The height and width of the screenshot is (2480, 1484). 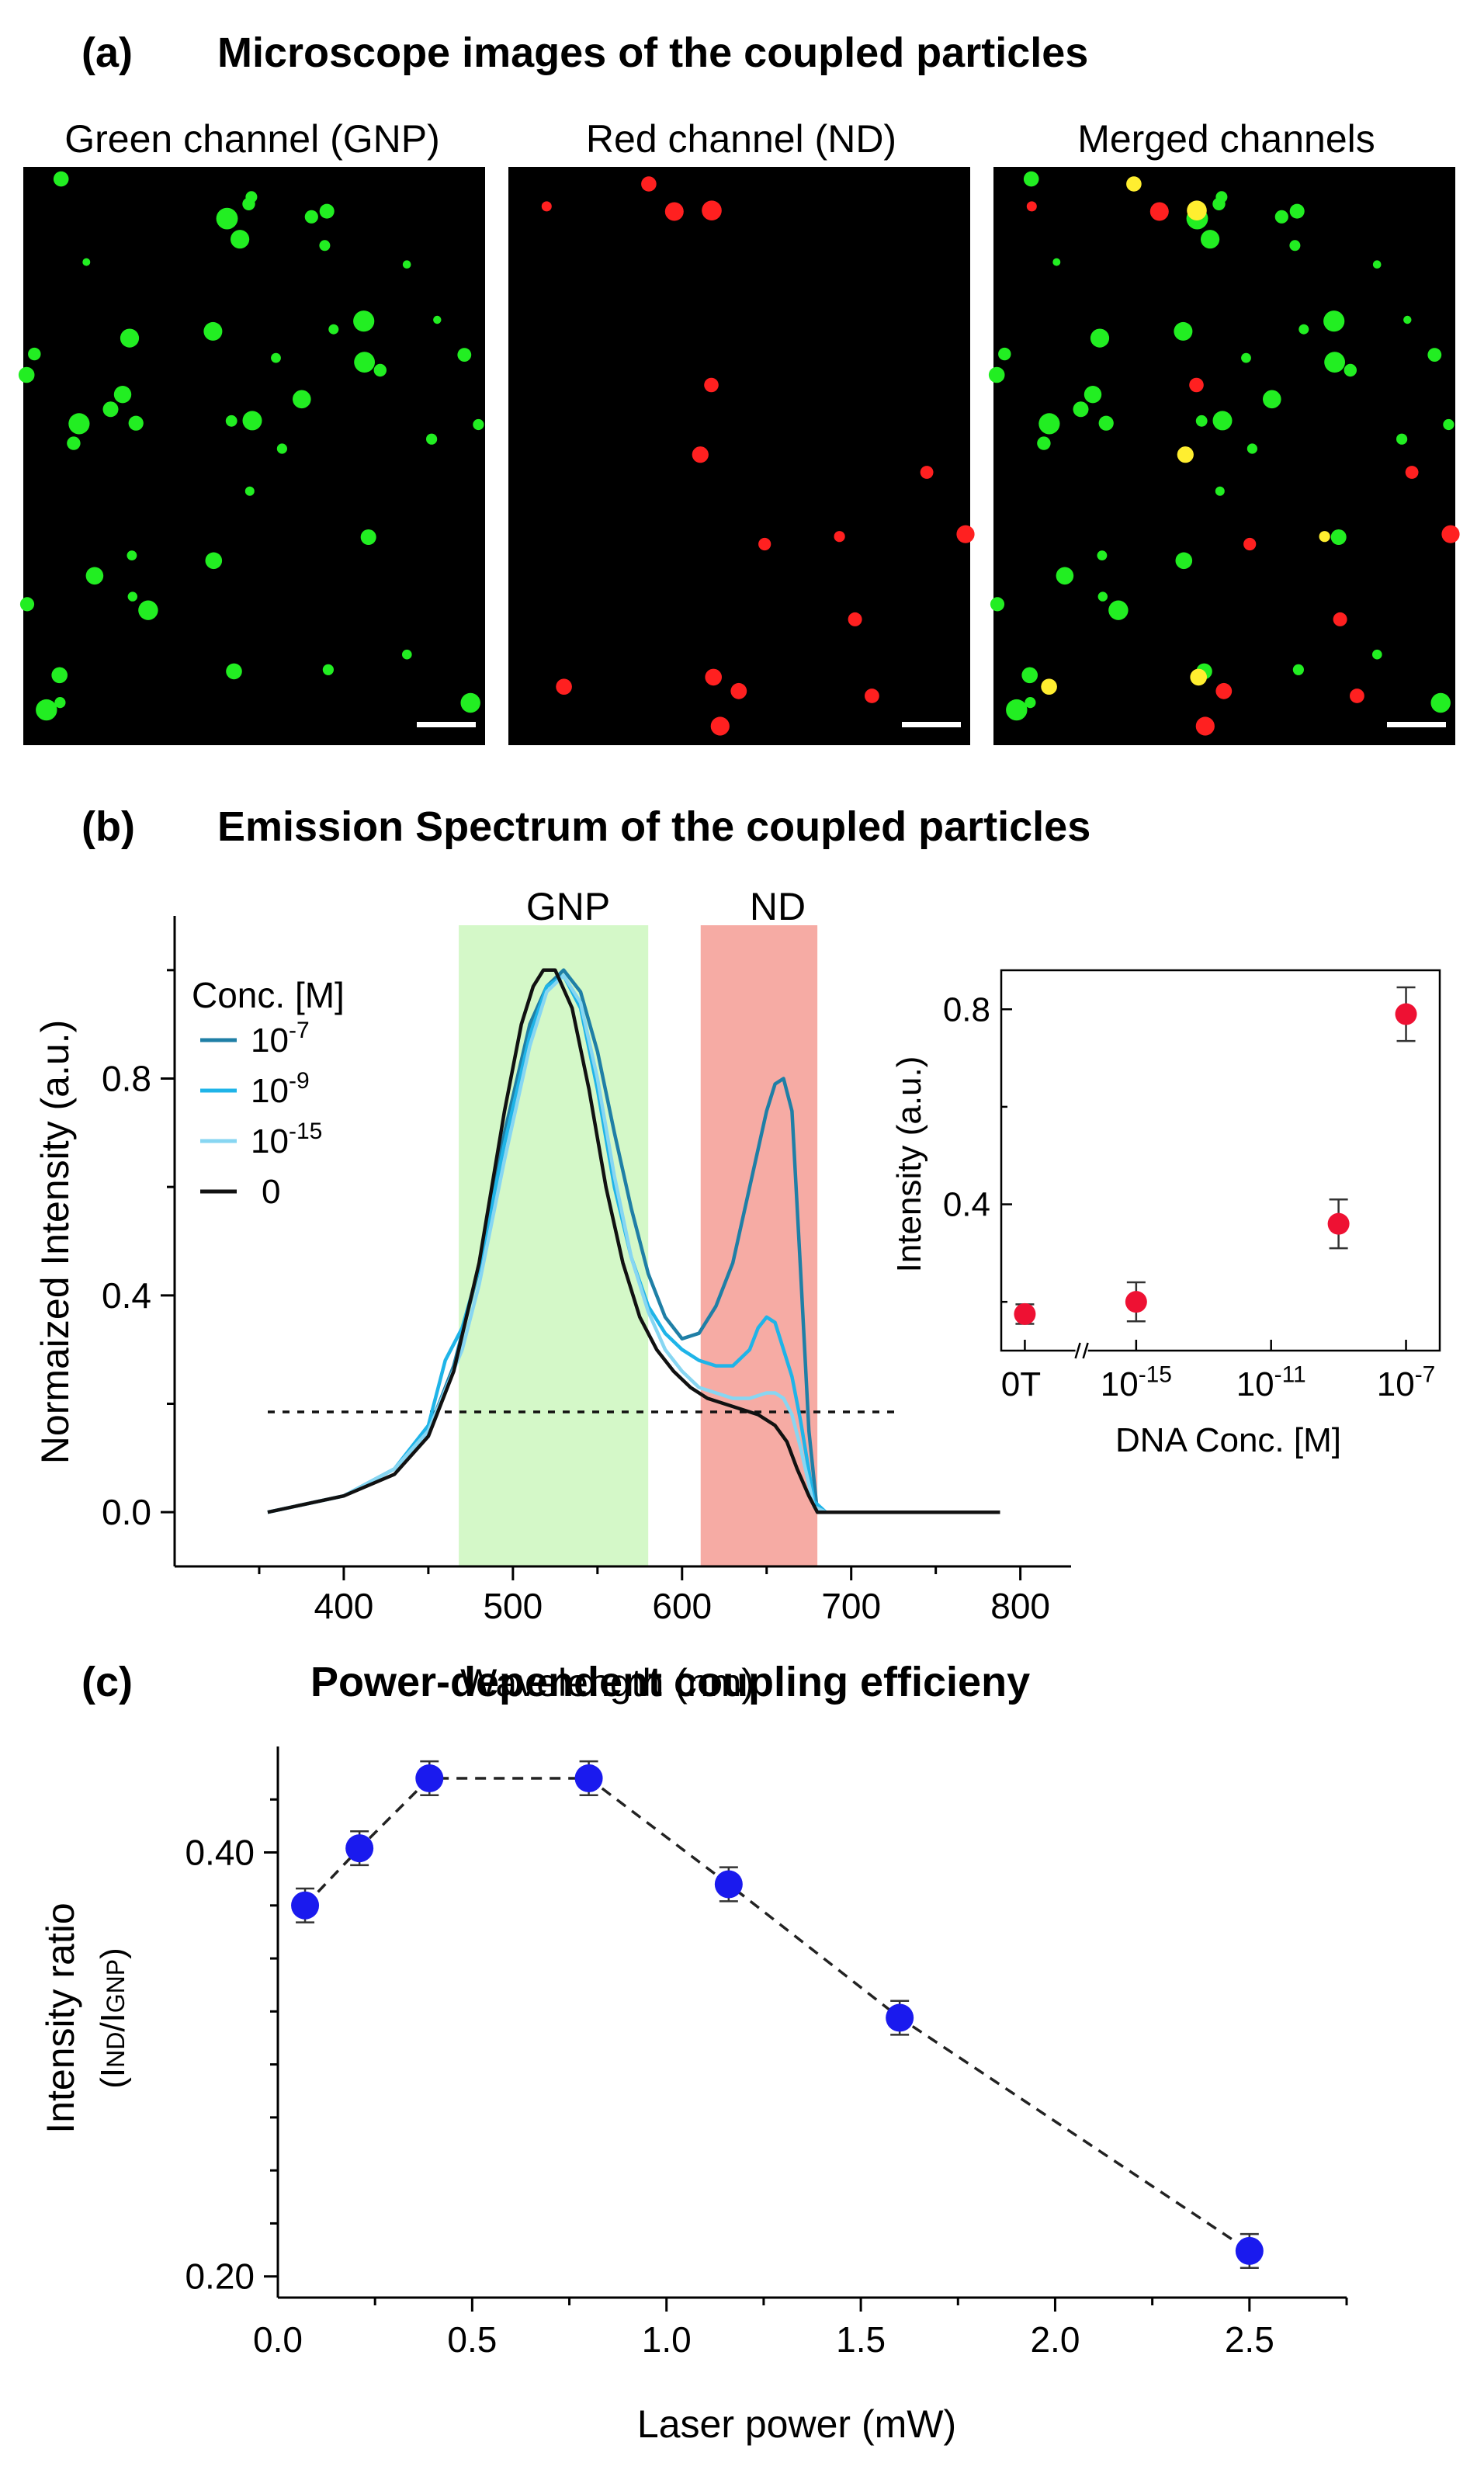 What do you see at coordinates (220, 1853) in the screenshot?
I see `y-tick-label: 0.40` at bounding box center [220, 1853].